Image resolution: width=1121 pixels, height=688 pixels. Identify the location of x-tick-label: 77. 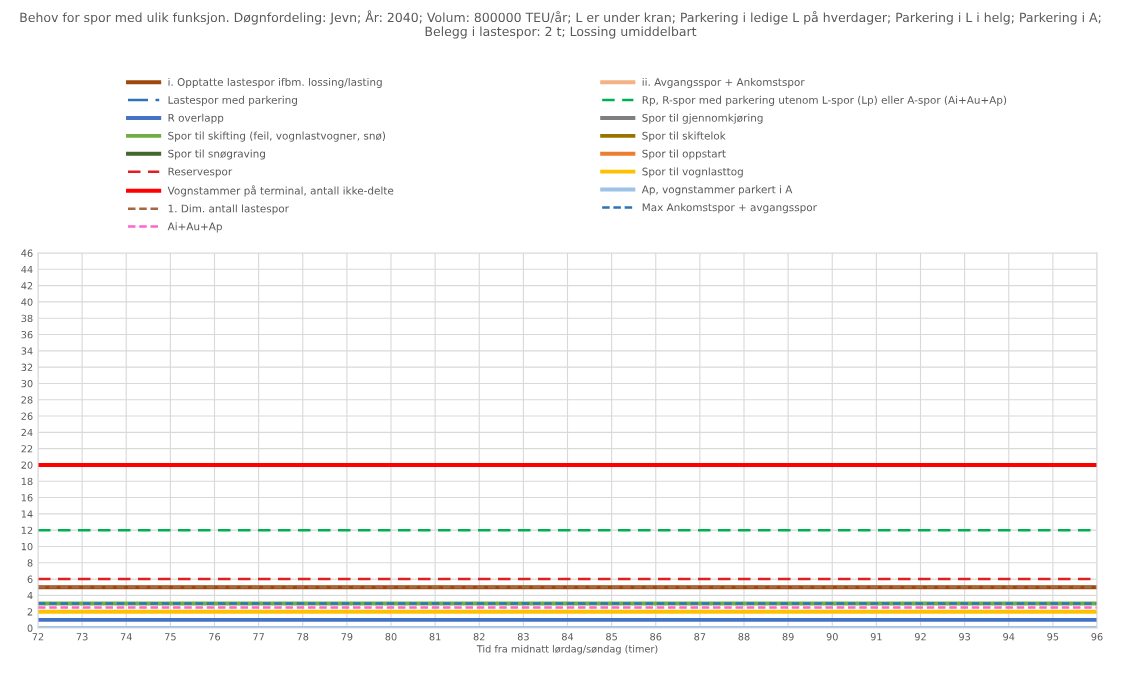
(258, 637).